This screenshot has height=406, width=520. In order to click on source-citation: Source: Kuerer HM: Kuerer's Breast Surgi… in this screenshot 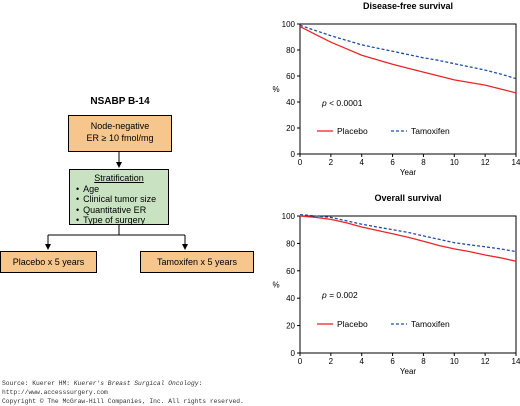, I will do `click(123, 392)`.